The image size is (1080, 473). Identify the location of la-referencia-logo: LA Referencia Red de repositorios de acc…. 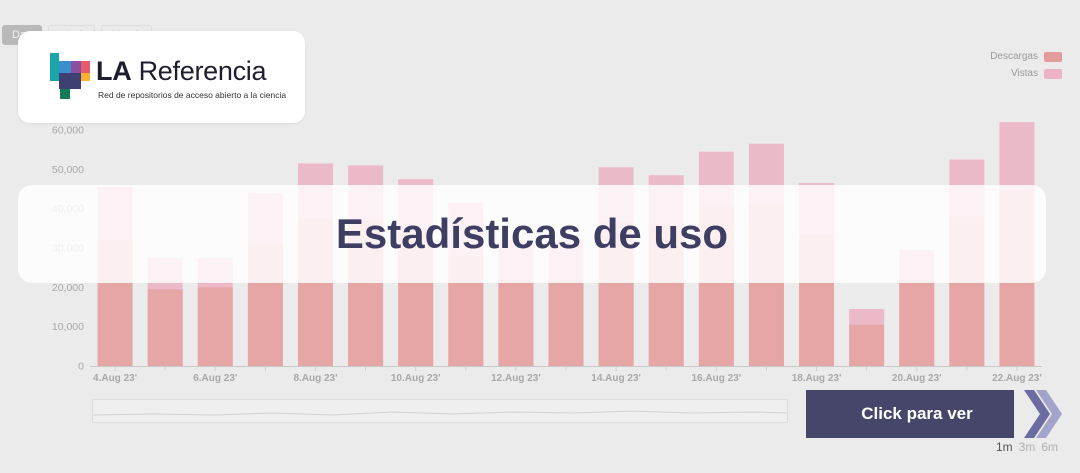
(161, 77).